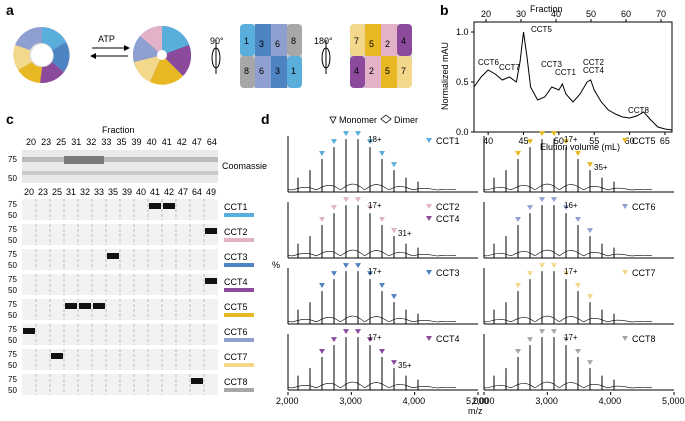 The height and width of the screenshot is (421, 685). What do you see at coordinates (465, 82) in the screenshot?
I see `mau-ticks: 0.0 0.5 1.0` at bounding box center [465, 82].